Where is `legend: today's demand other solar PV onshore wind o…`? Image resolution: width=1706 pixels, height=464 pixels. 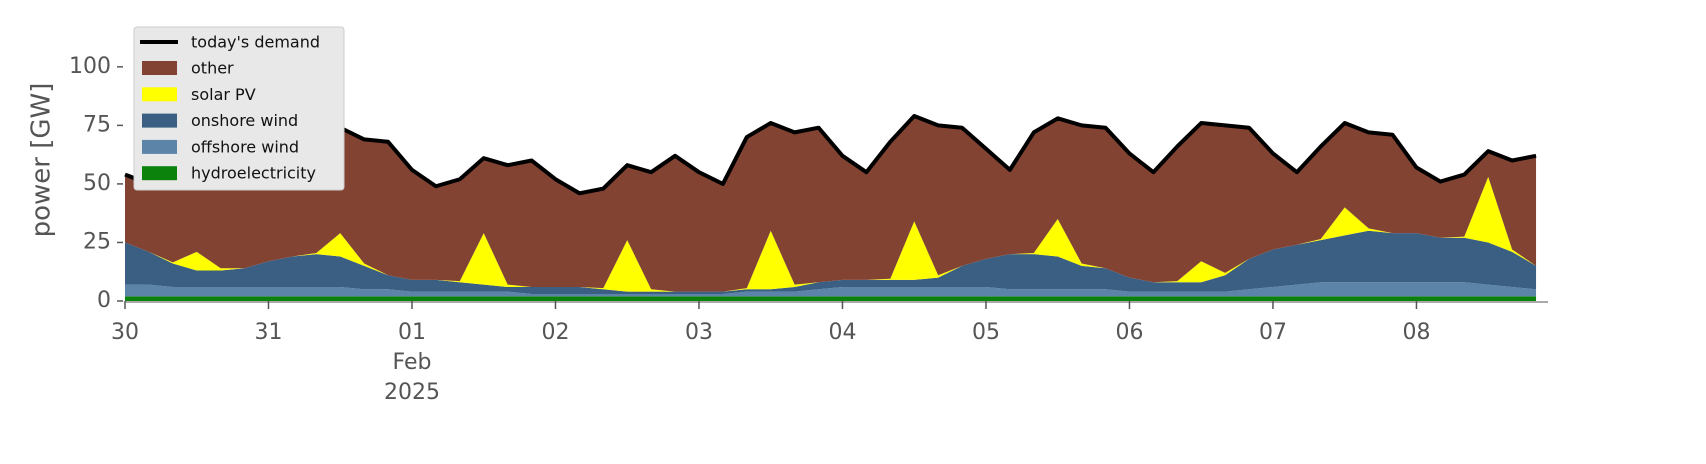
legend: today's demand other solar PV onshore wind o… is located at coordinates (239, 108).